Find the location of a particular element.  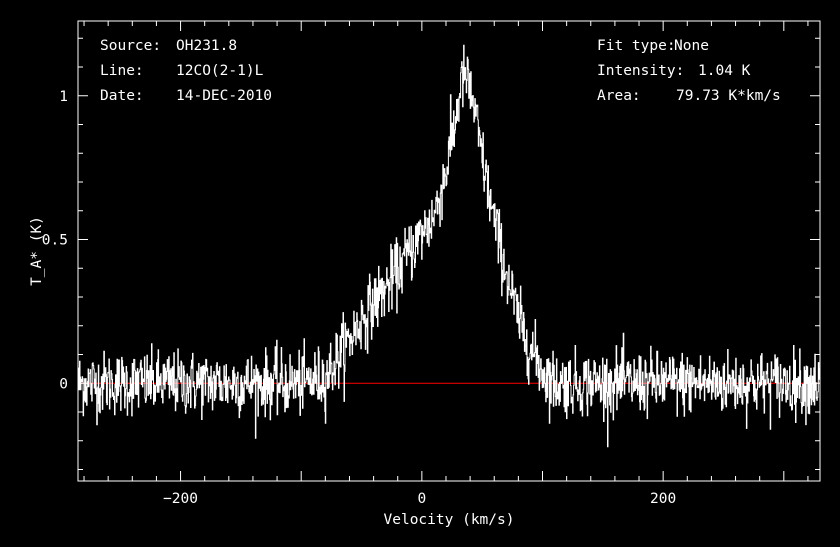

info-fit-type-key: Fit type: is located at coordinates (636, 46).